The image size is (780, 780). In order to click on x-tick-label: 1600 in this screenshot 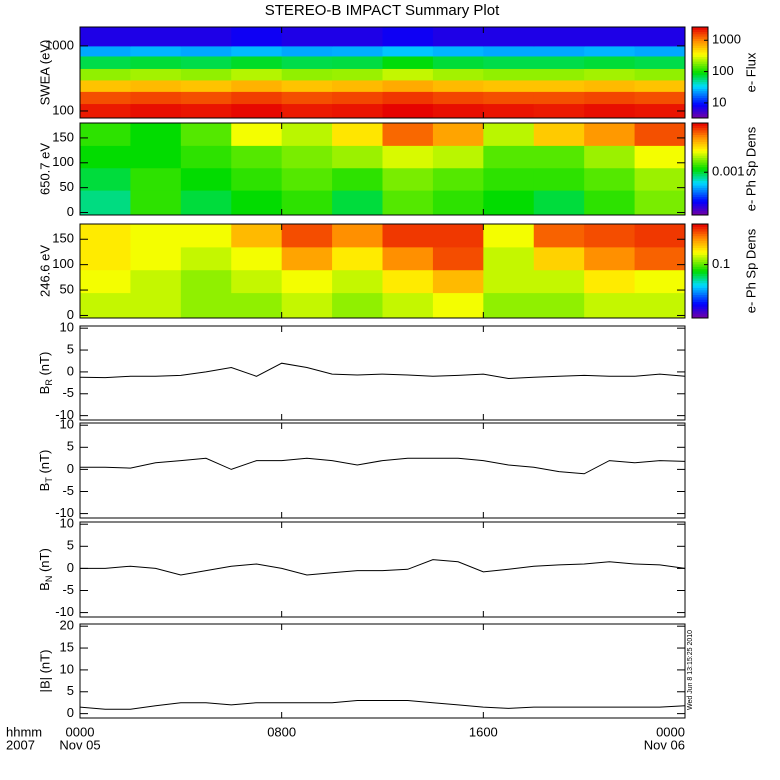, I will do `click(483, 731)`.